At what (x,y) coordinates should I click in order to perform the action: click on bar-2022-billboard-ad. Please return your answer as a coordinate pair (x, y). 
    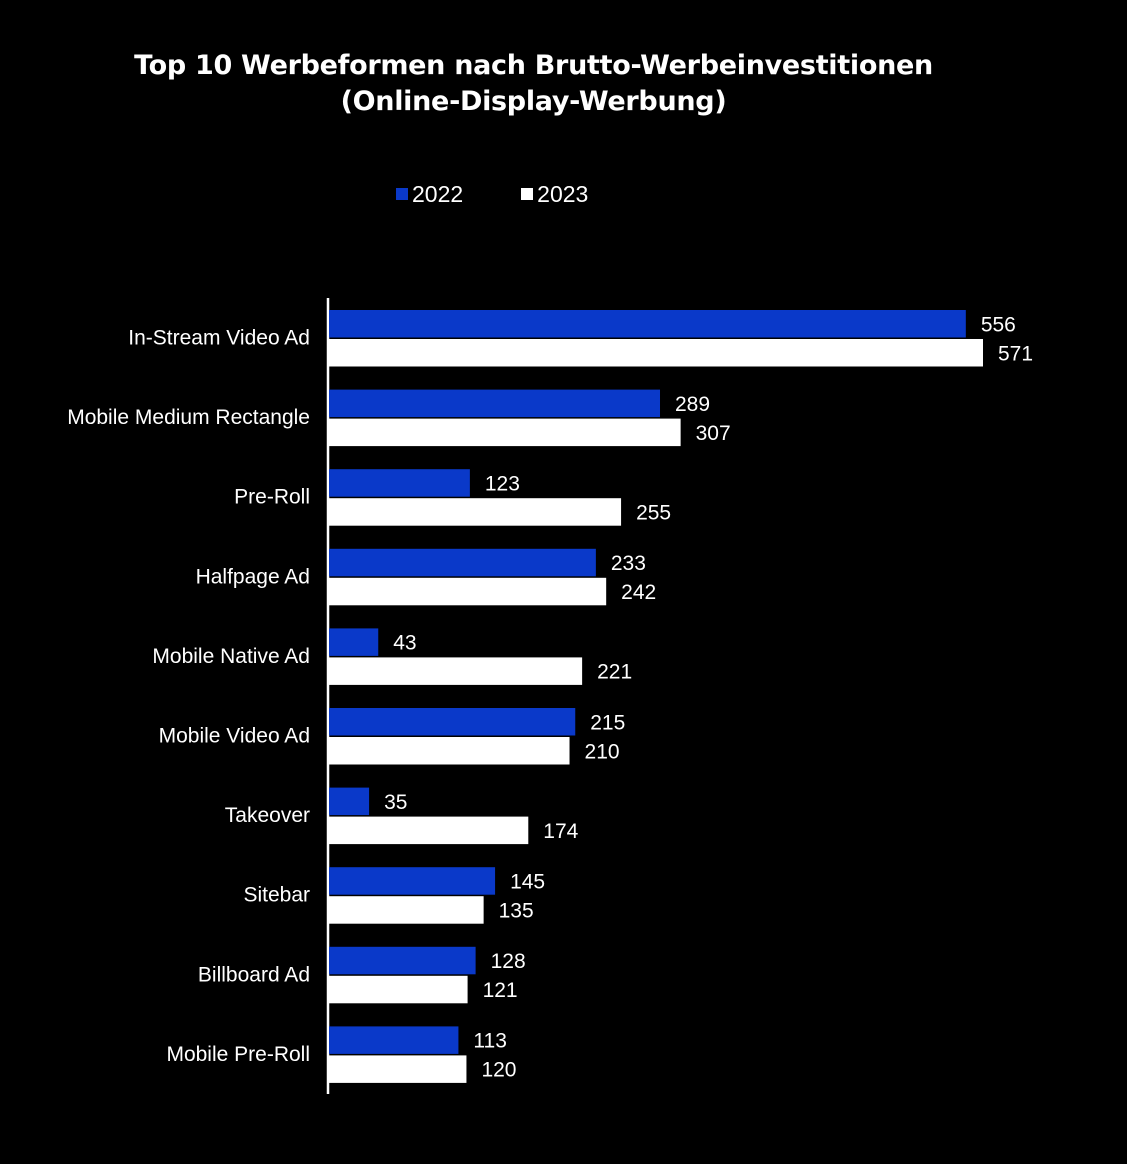
    Looking at the image, I should click on (402, 960).